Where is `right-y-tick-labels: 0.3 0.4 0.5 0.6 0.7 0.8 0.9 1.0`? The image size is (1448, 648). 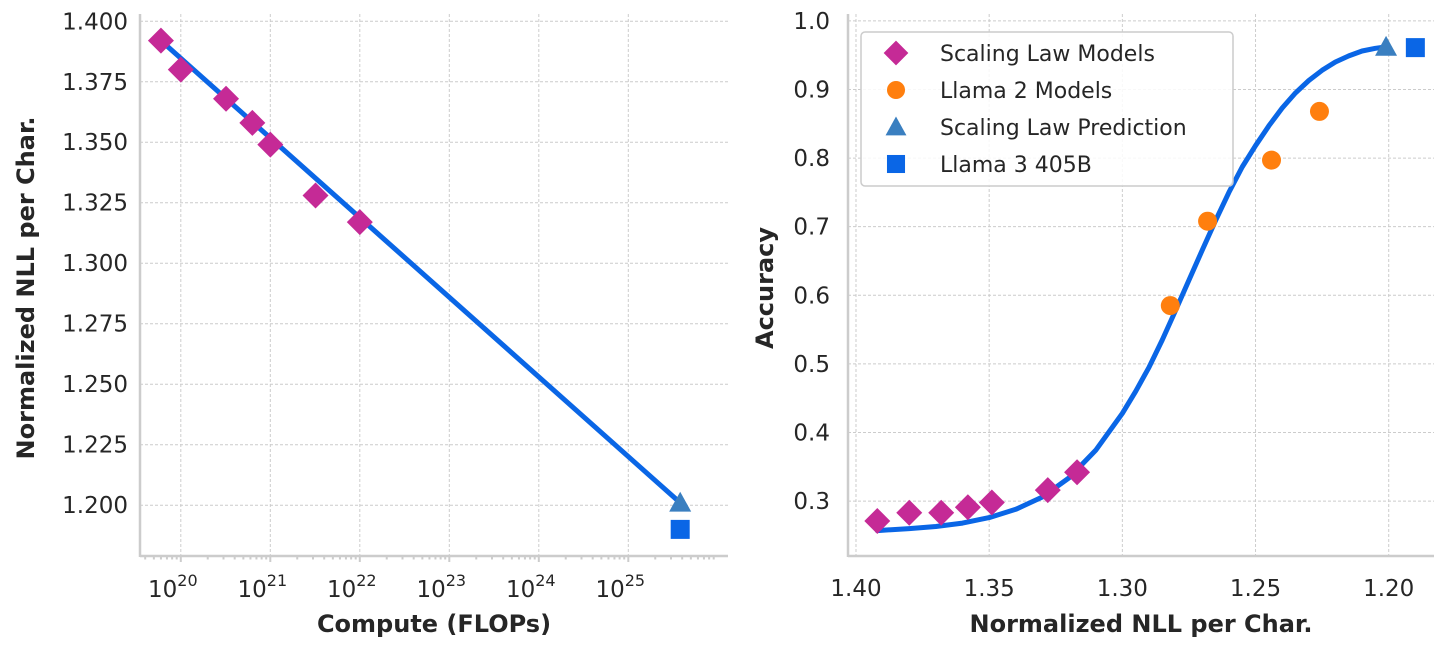
right-y-tick-labels: 0.3 0.4 0.5 0.6 0.7 0.8 0.9 1.0 is located at coordinates (811, 262).